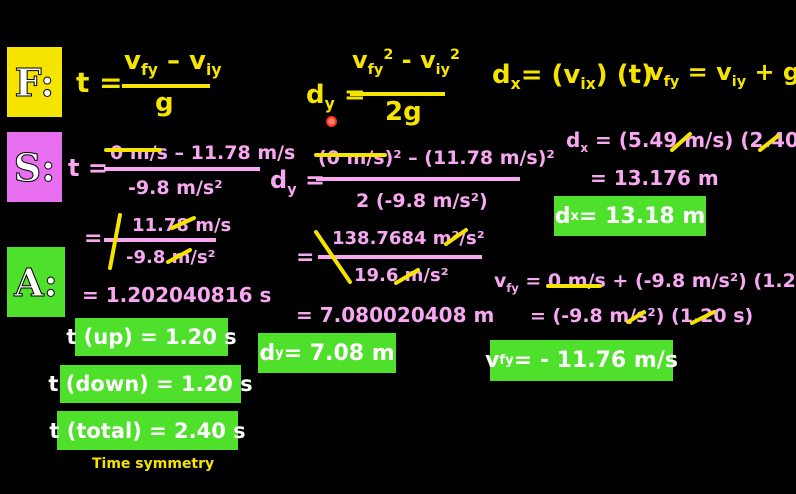  I want to click on time-symmetry-caption: Time symmetry, so click(153, 464).